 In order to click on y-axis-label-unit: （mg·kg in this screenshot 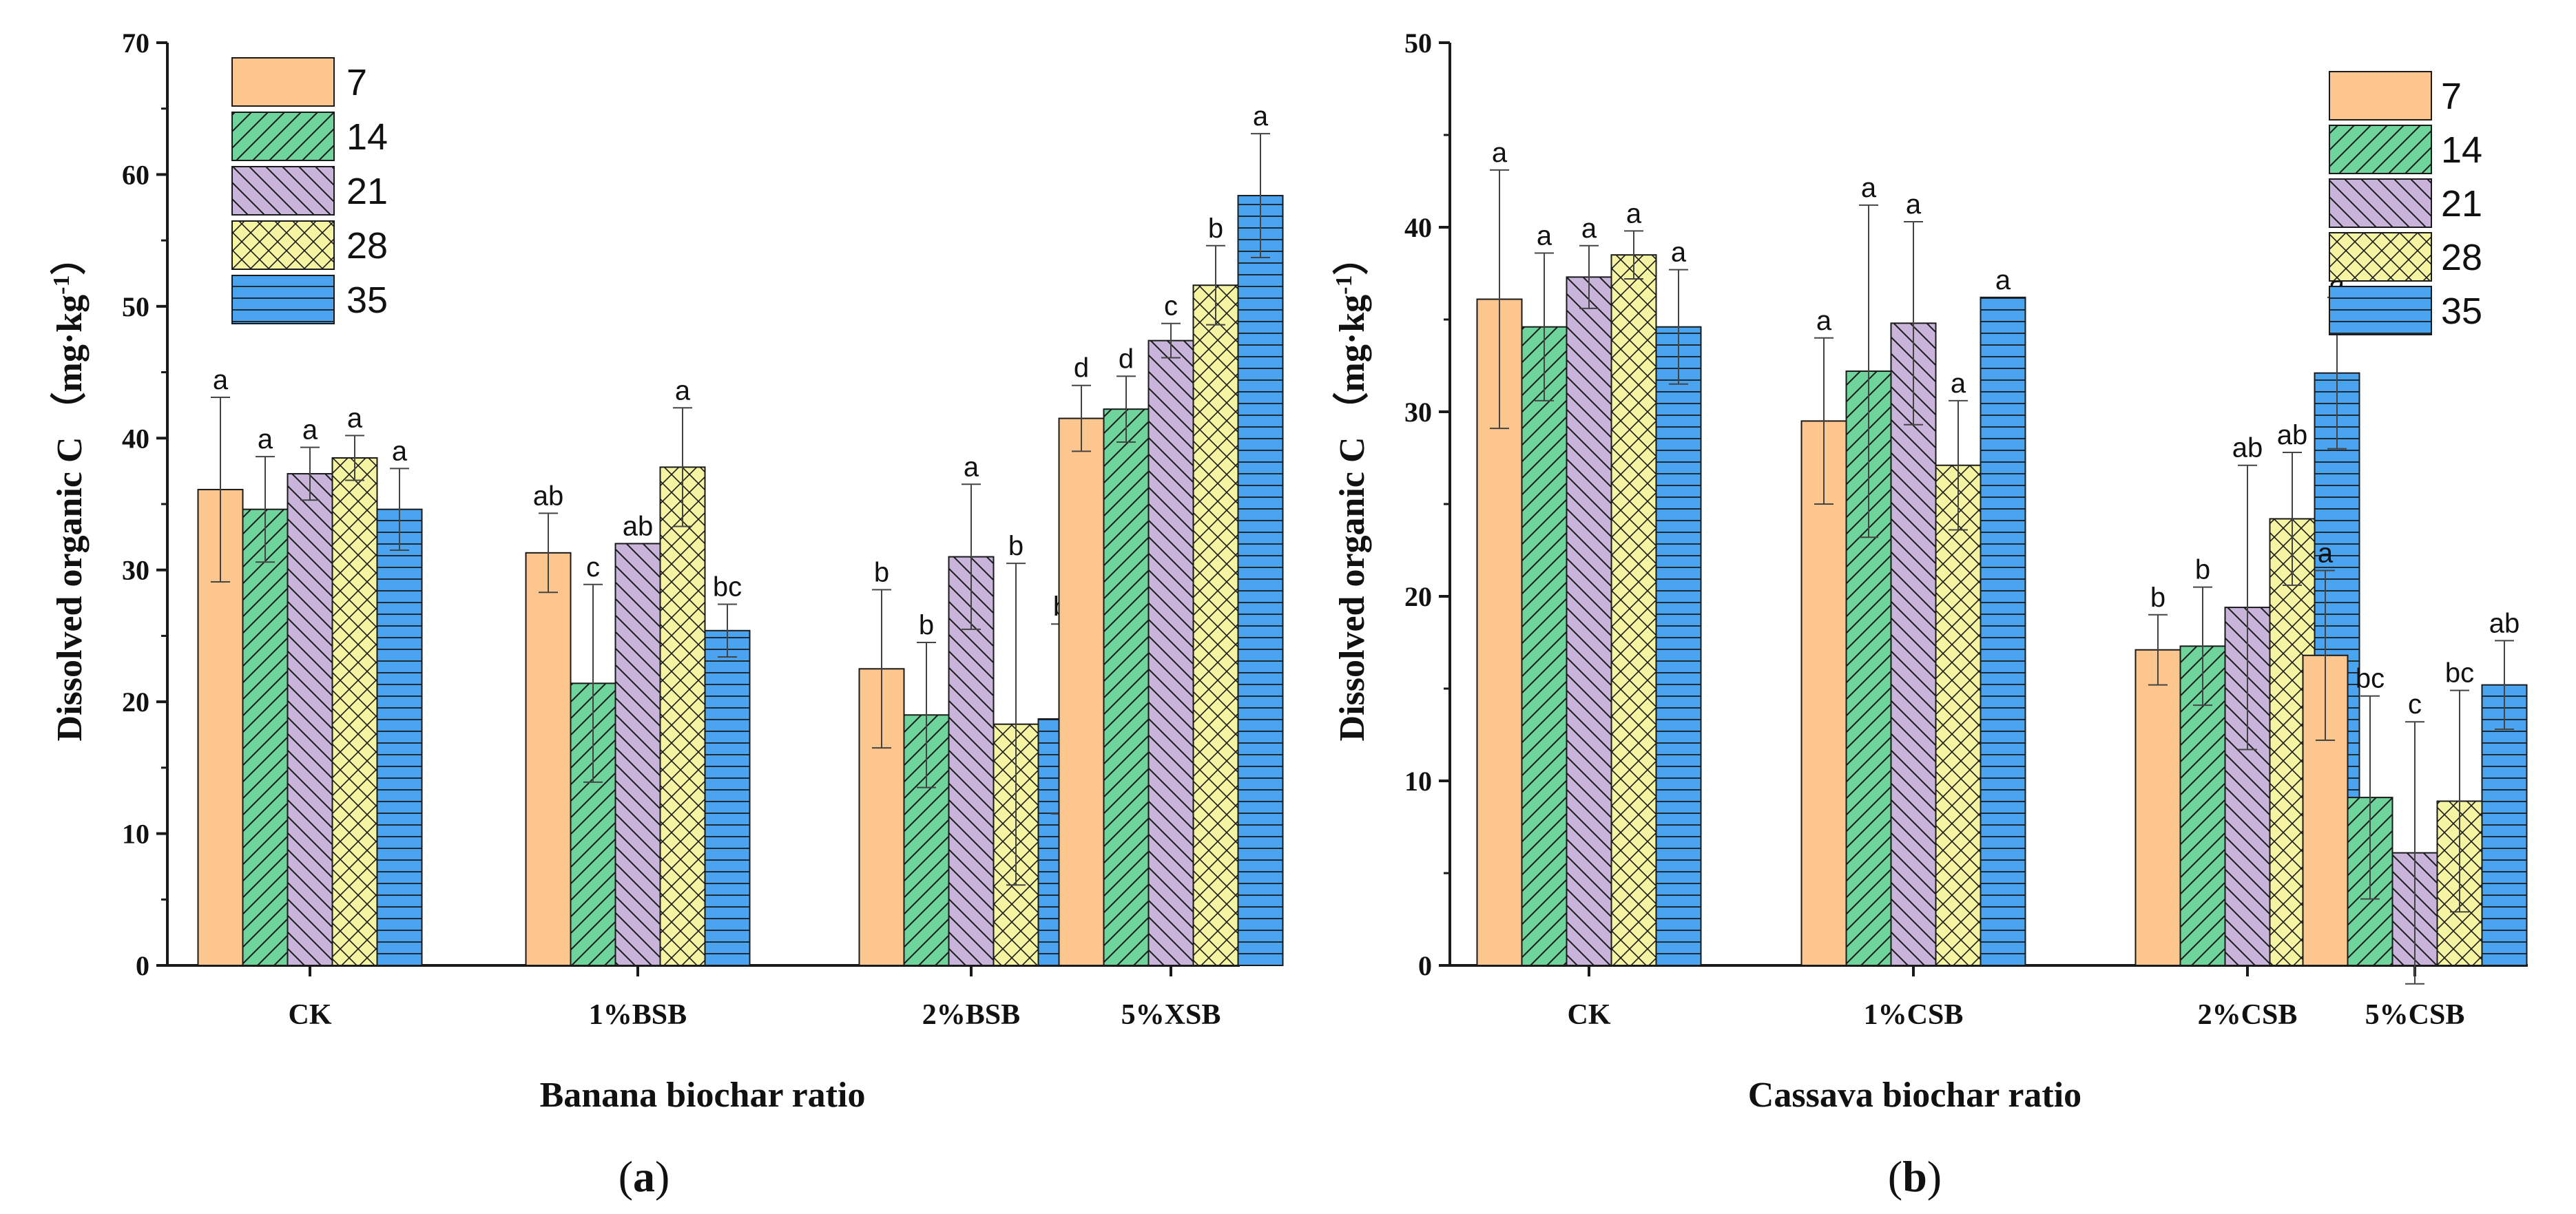, I will do `click(1352, 361)`.